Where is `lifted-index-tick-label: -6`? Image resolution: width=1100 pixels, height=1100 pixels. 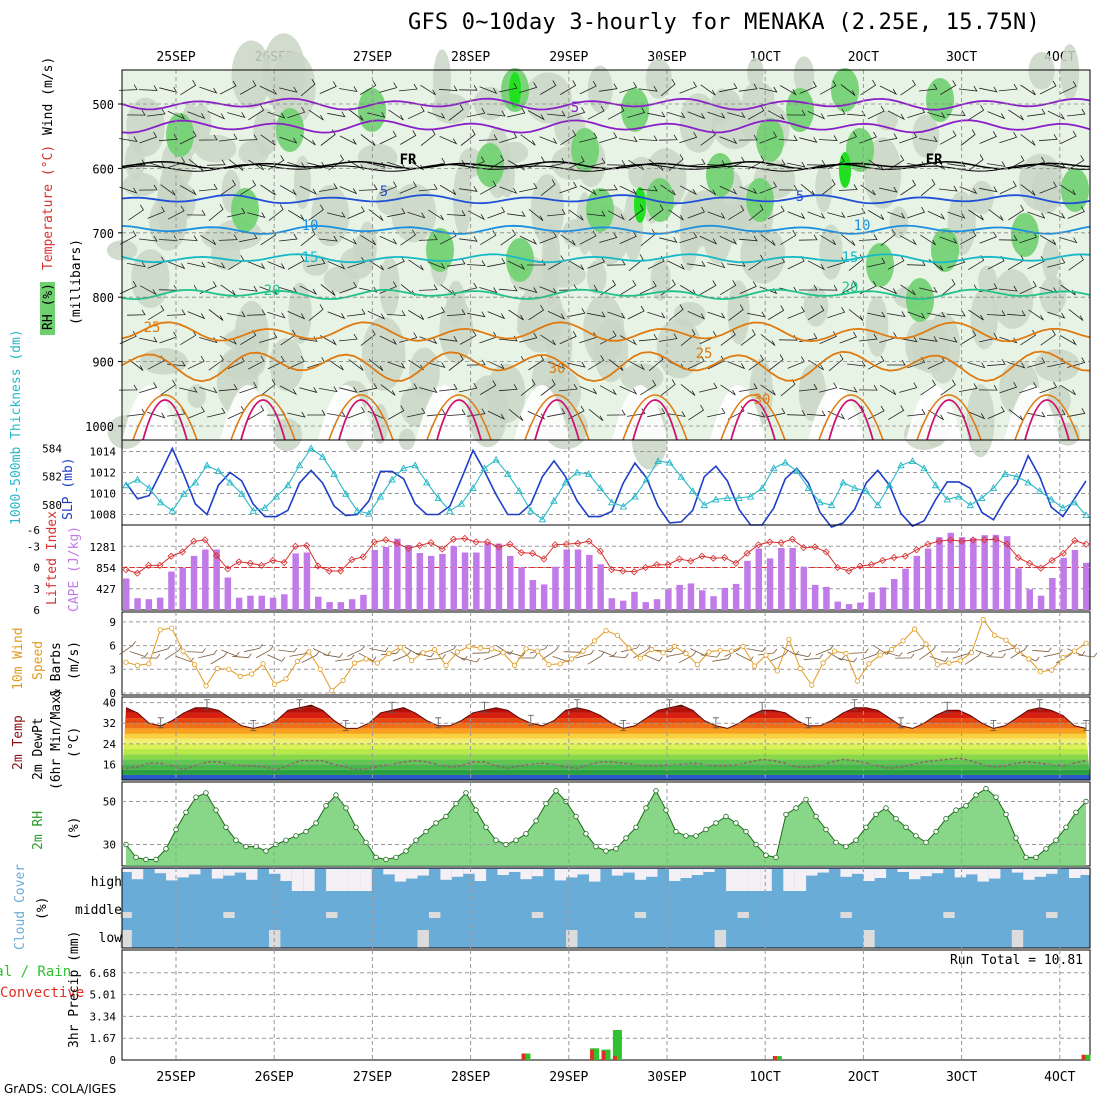
lifted-index-tick-label: -6 is located at coordinates (33, 530).